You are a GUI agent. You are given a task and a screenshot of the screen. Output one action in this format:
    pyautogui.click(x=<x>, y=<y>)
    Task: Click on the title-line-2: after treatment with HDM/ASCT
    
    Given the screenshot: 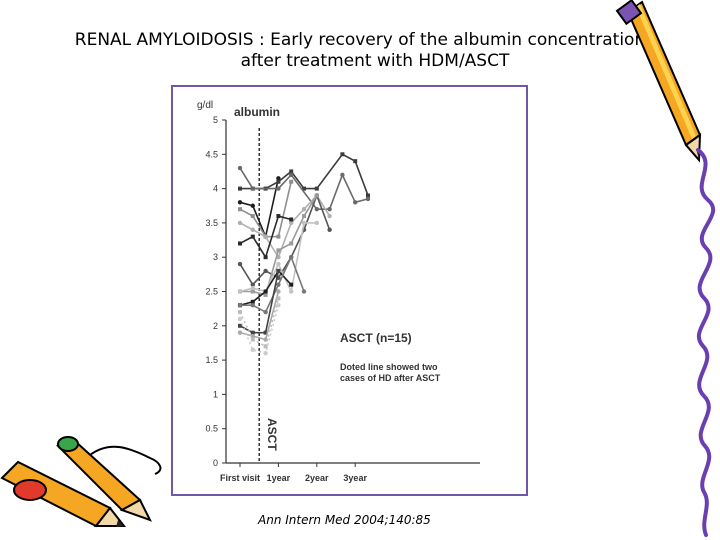 What is the action you would take?
    pyautogui.click(x=375, y=61)
    